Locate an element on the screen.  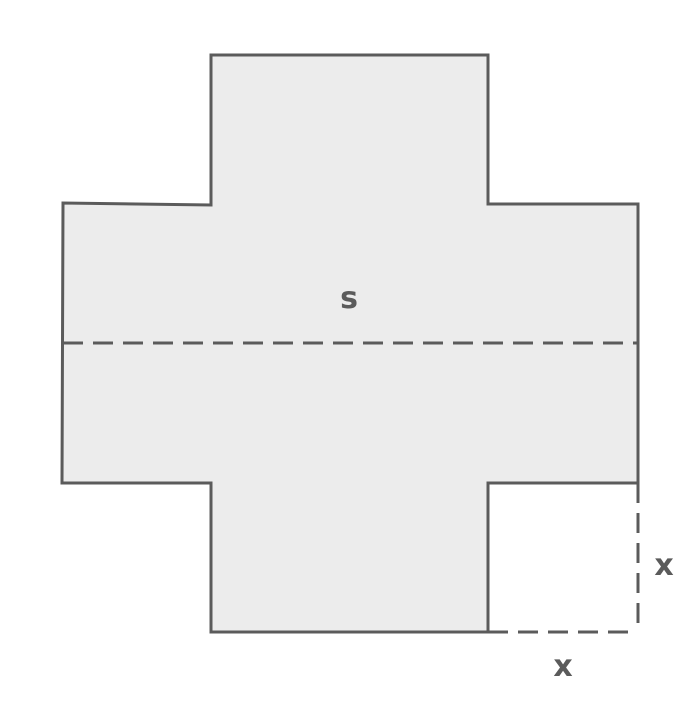
corner-height-label: x is located at coordinates (663, 565).